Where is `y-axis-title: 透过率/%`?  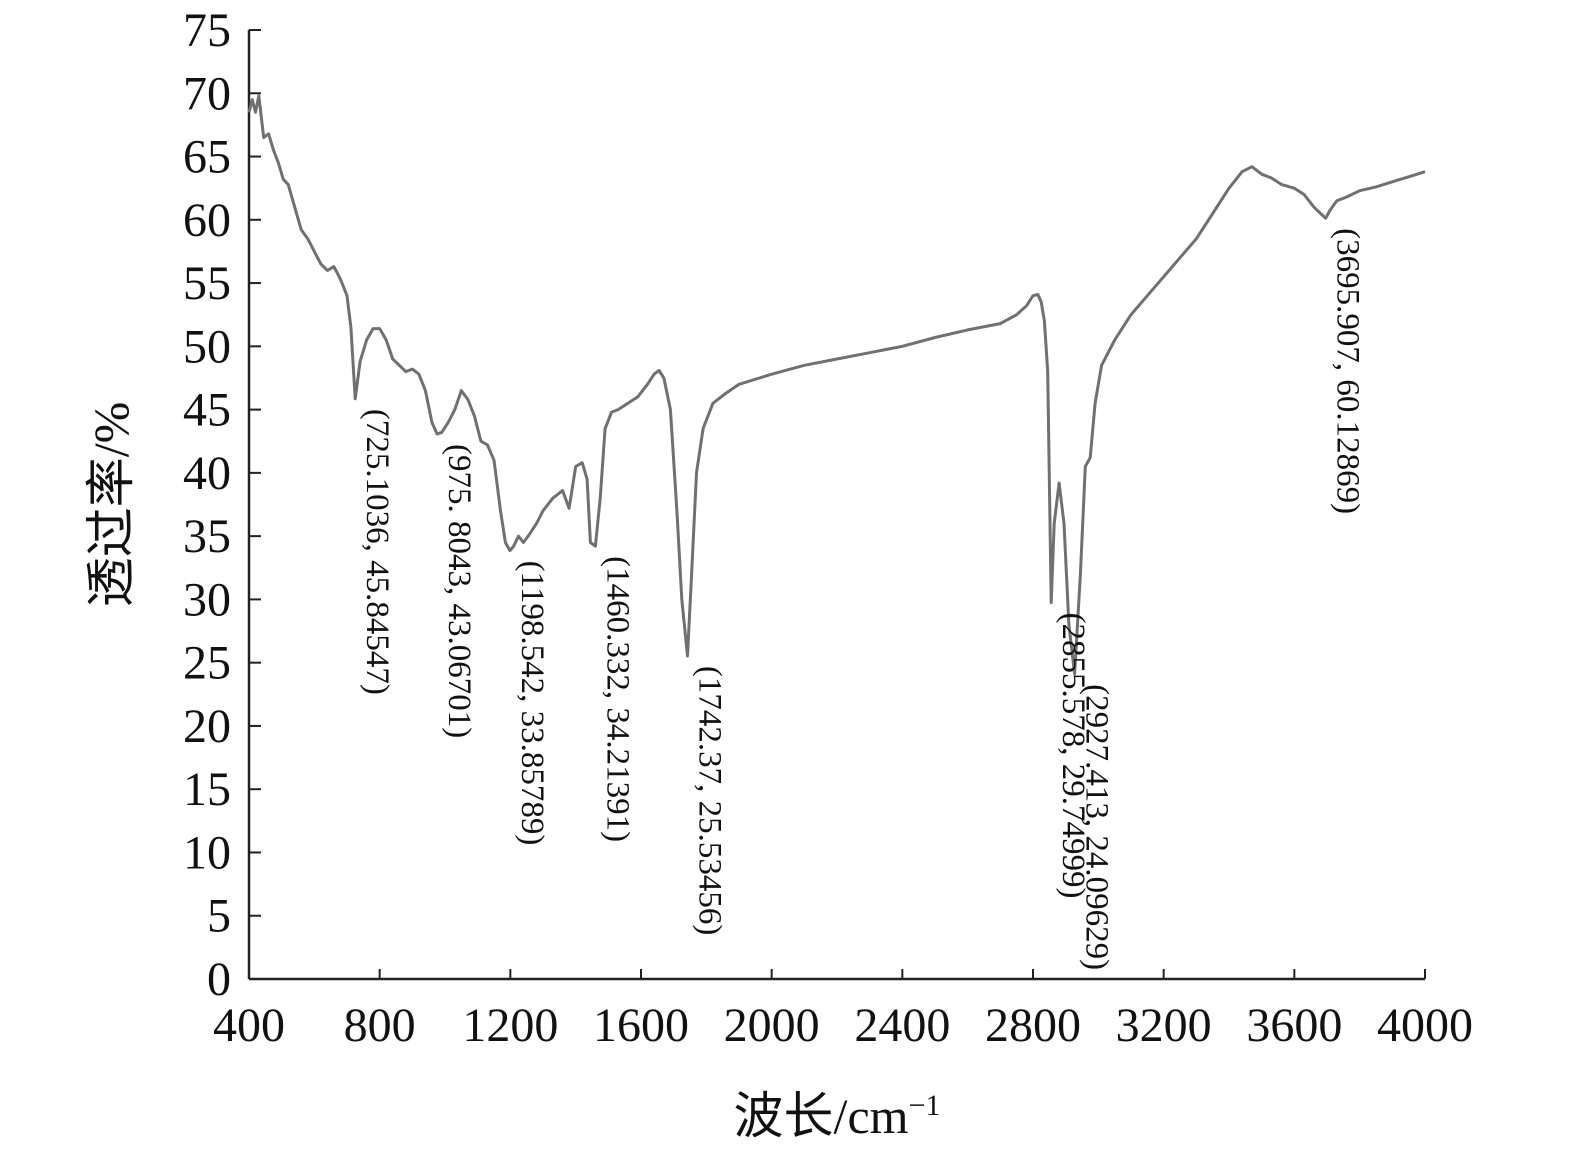
y-axis-title: 透过率/% is located at coordinates (111, 505).